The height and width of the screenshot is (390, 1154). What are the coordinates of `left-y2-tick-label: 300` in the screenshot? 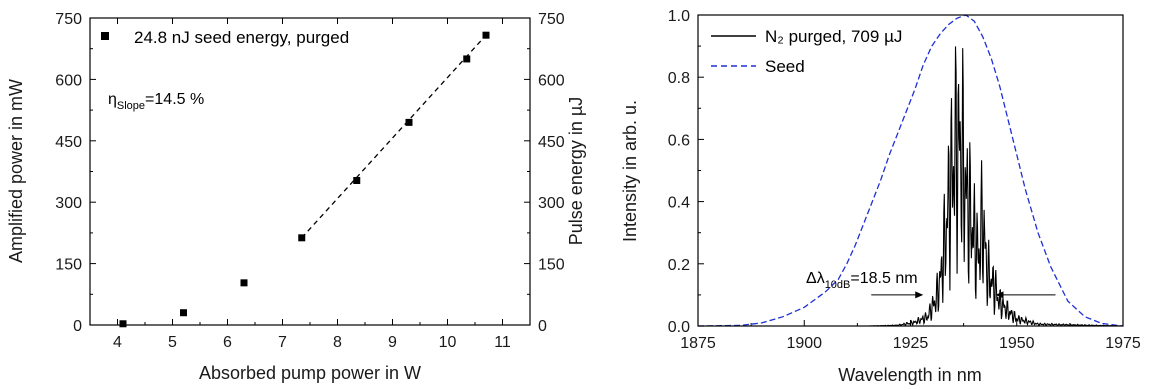 It's located at (551, 203).